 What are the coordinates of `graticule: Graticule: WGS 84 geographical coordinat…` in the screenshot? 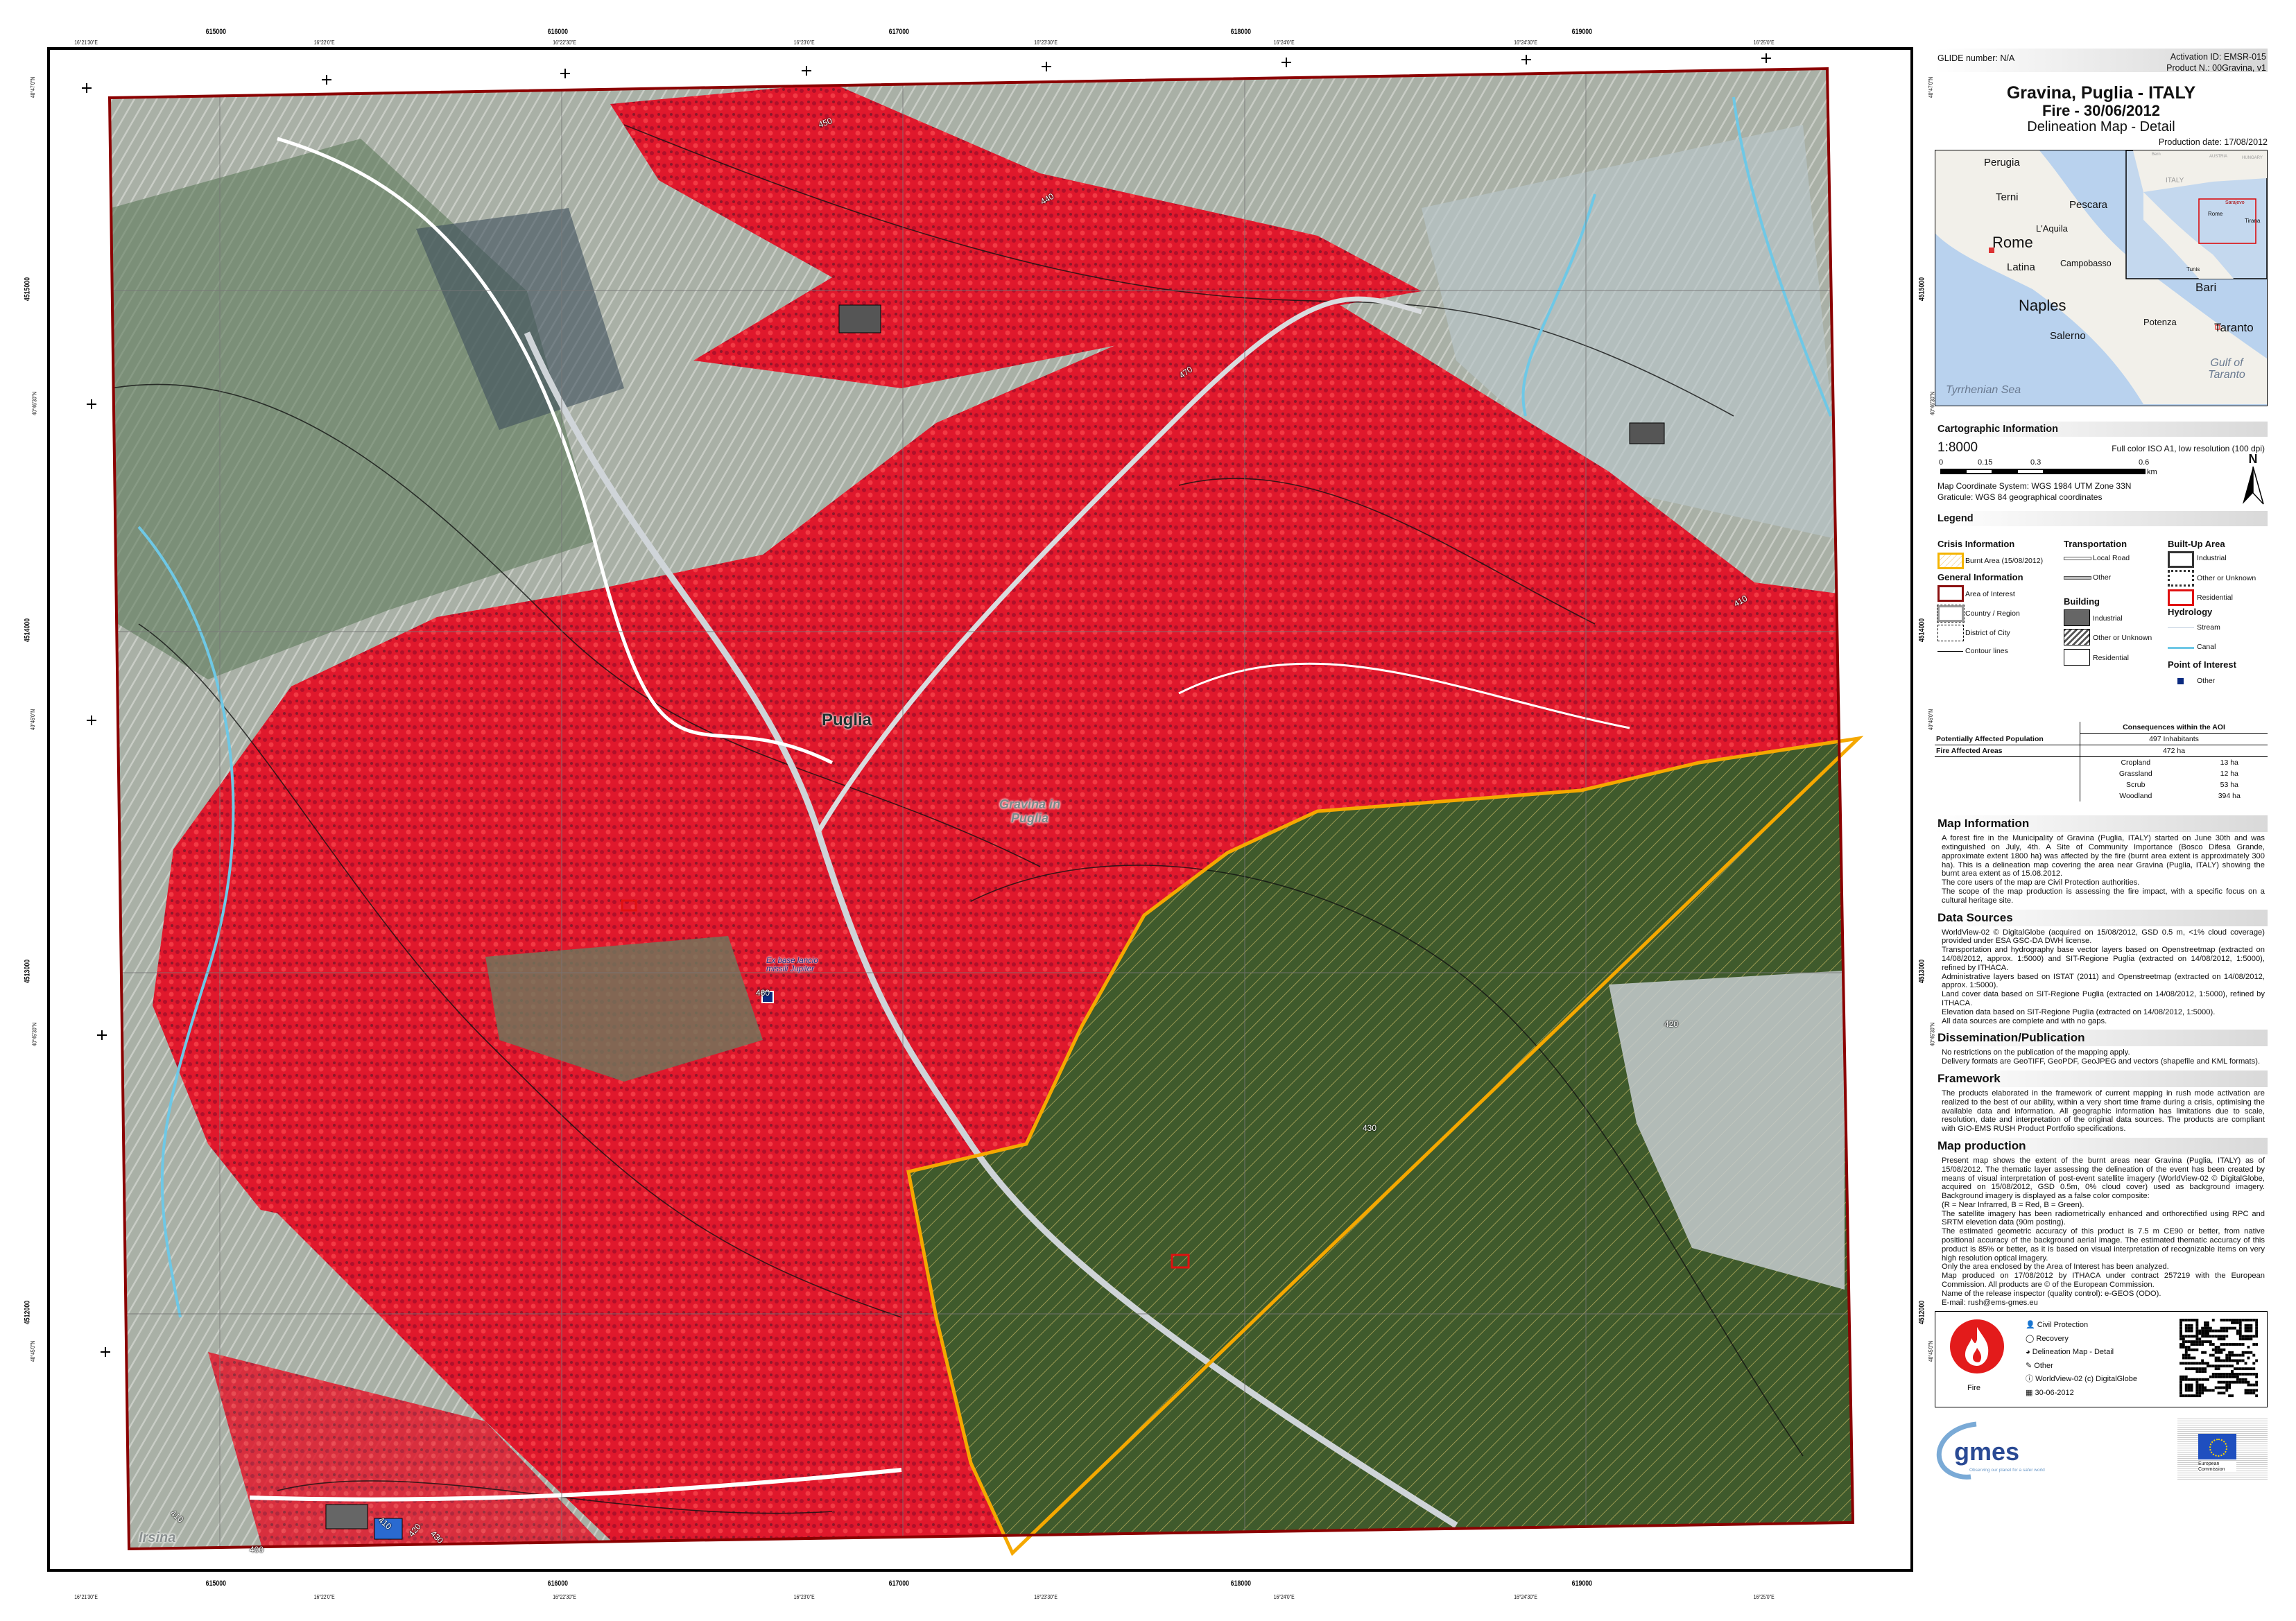 It's located at (2020, 498).